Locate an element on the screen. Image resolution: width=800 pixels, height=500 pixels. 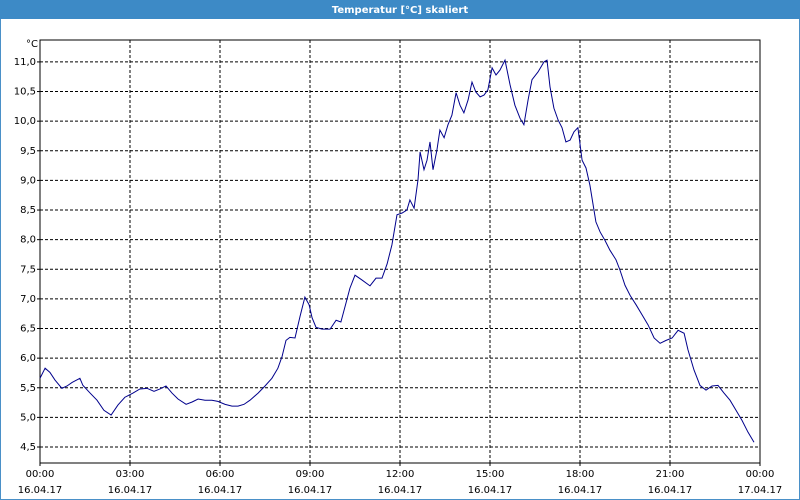
title-bar is located at coordinates (400, 9).